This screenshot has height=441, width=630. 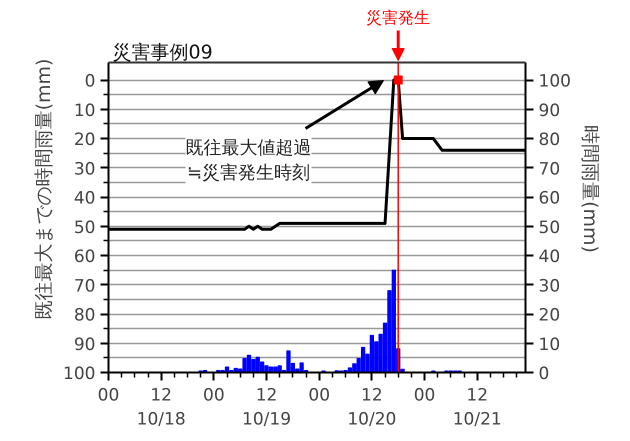 I want to click on annotation: 既往最大値超過 ≒災害発生時刻, so click(x=249, y=160).